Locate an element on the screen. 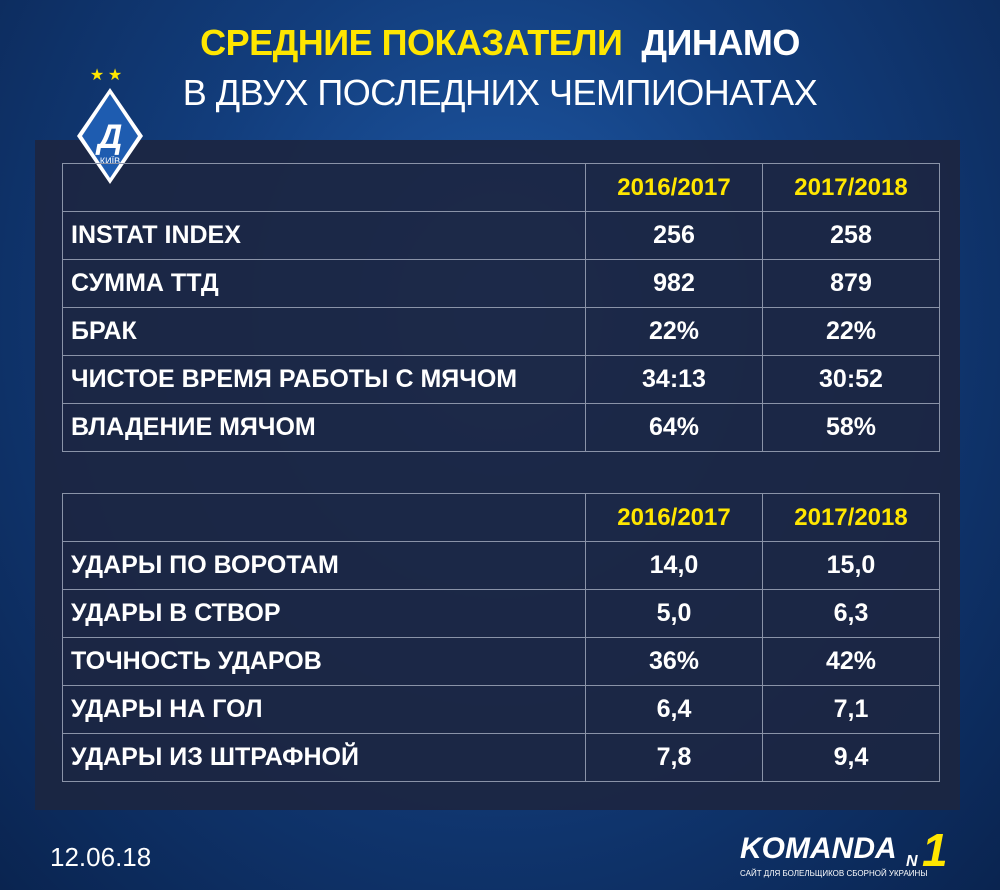 This screenshot has width=1000, height=890. value-cell: 5,0 is located at coordinates (674, 613).